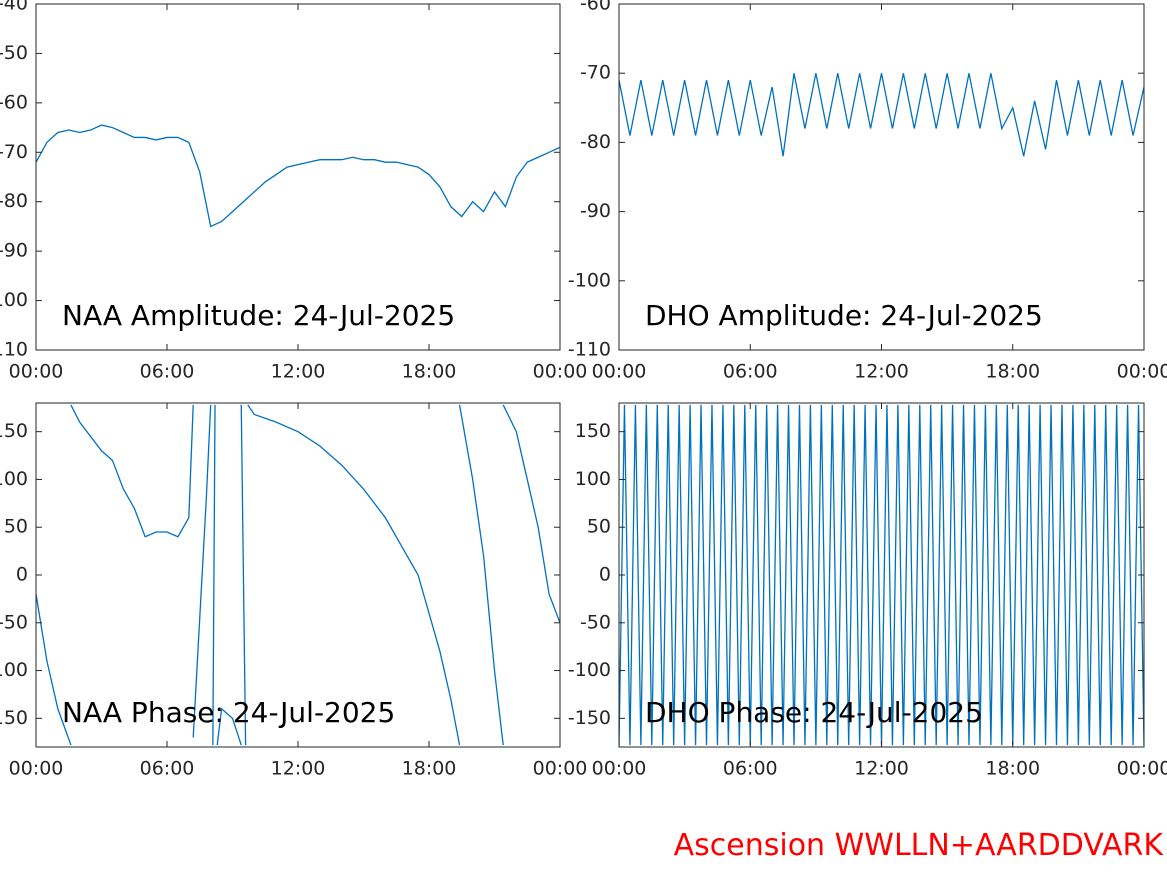  What do you see at coordinates (14, 7) in the screenshot?
I see `y-tick-label: -40` at bounding box center [14, 7].